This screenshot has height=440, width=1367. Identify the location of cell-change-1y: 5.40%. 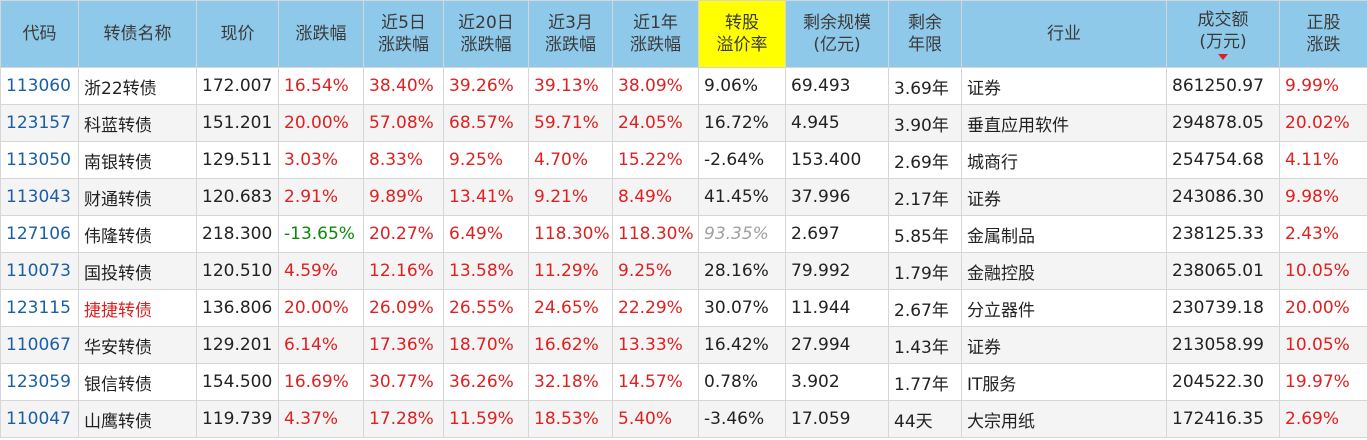
(655, 419).